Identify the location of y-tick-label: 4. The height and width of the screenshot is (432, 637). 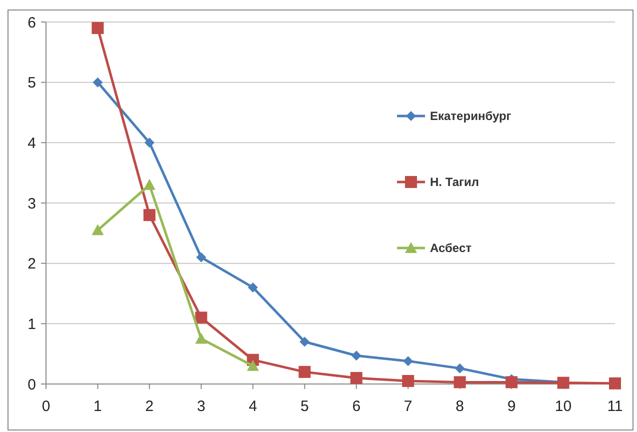
(32, 143).